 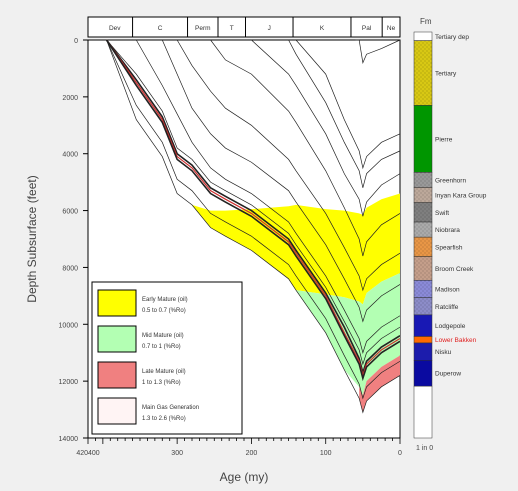 I want to click on burial-curve-tertiary, so click(x=378, y=51).